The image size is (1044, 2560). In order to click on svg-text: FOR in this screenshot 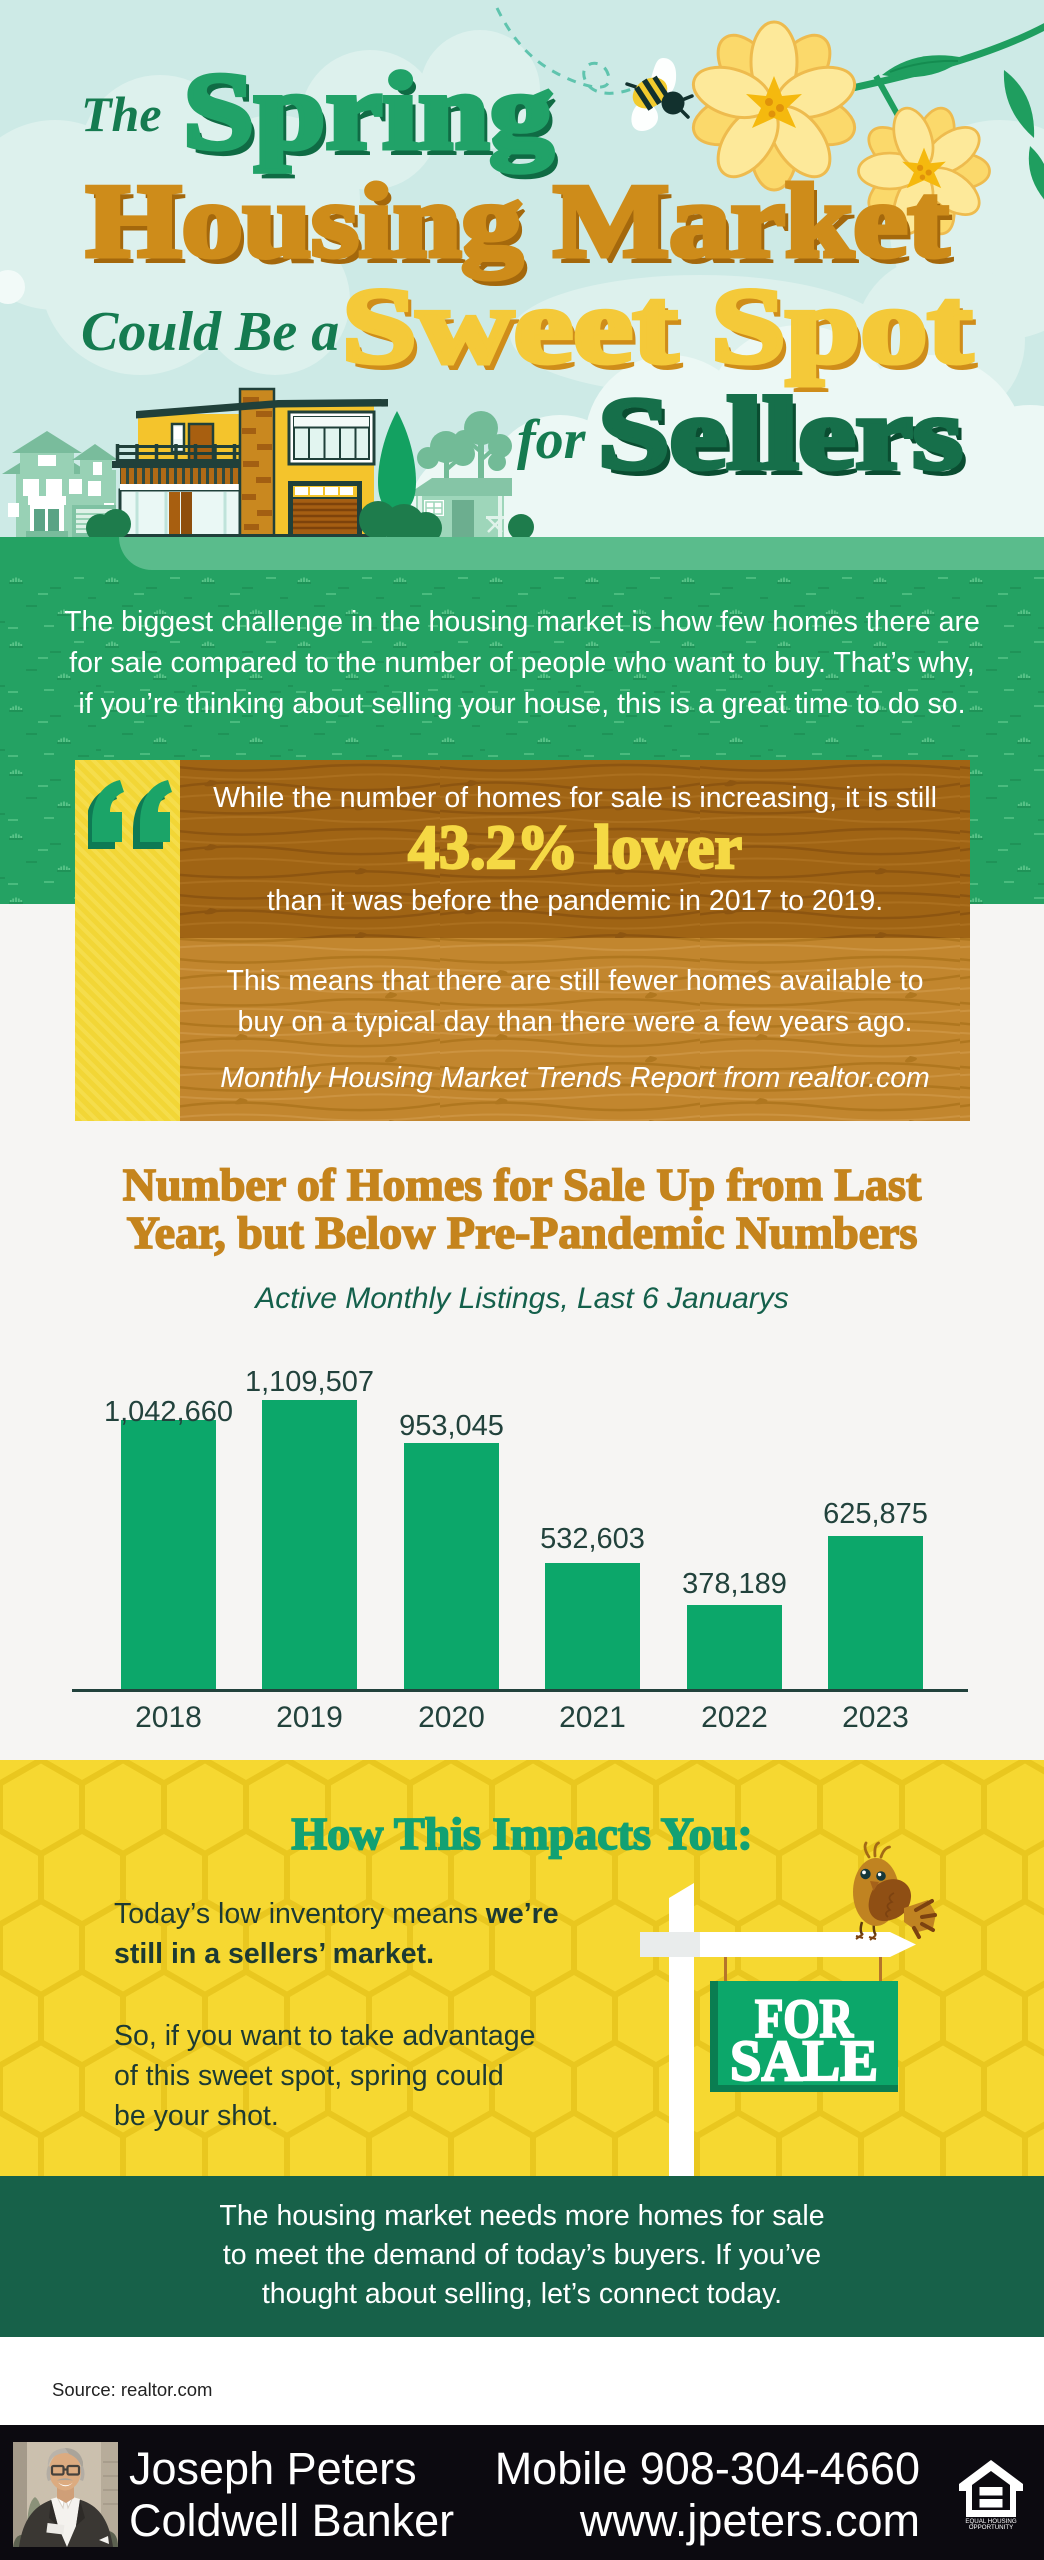, I will do `click(804, 2018)`.